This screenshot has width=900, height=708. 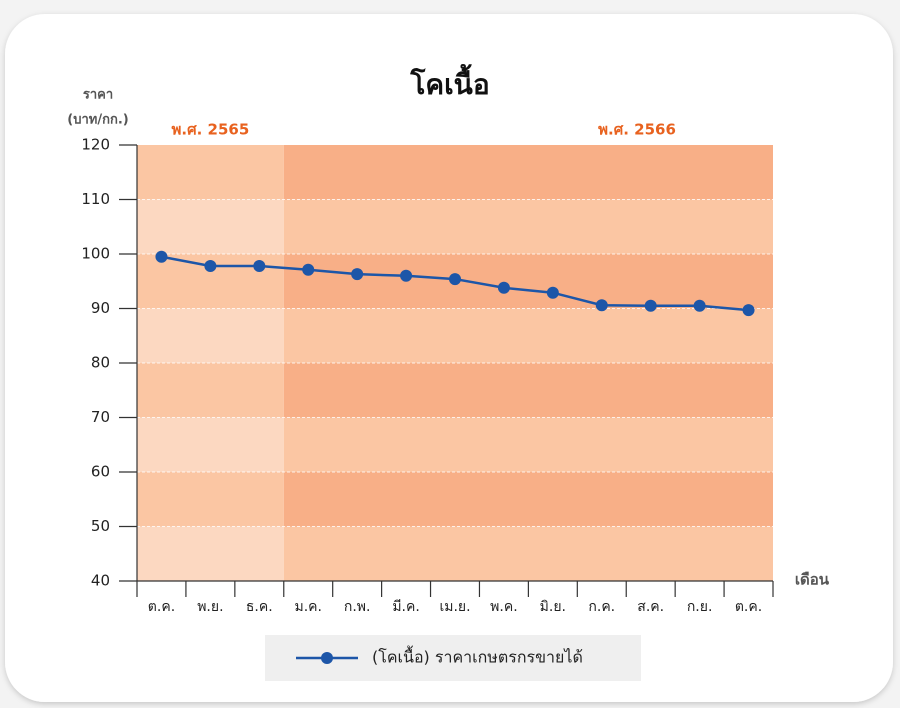 What do you see at coordinates (650, 607) in the screenshot?
I see `x-tick-label: ส.ค.` at bounding box center [650, 607].